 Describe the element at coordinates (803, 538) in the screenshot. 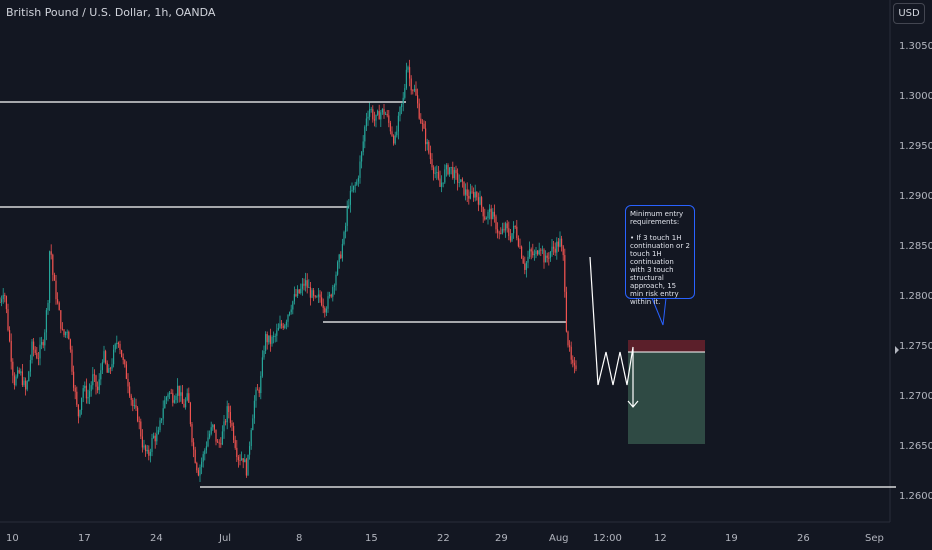

I see `x-tick-label: 26` at that location.